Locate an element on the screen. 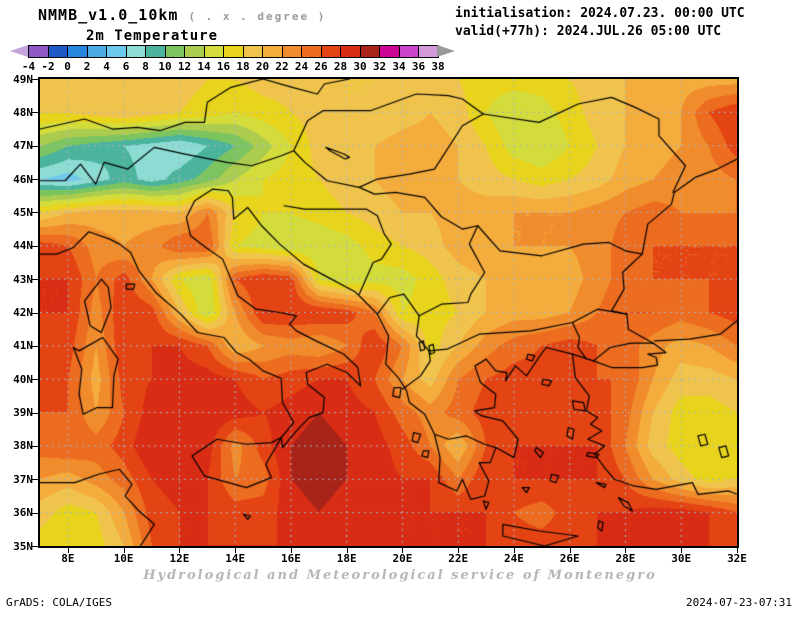 This screenshot has width=800, height=618. colorbar-tick-label: 12 is located at coordinates (184, 66).